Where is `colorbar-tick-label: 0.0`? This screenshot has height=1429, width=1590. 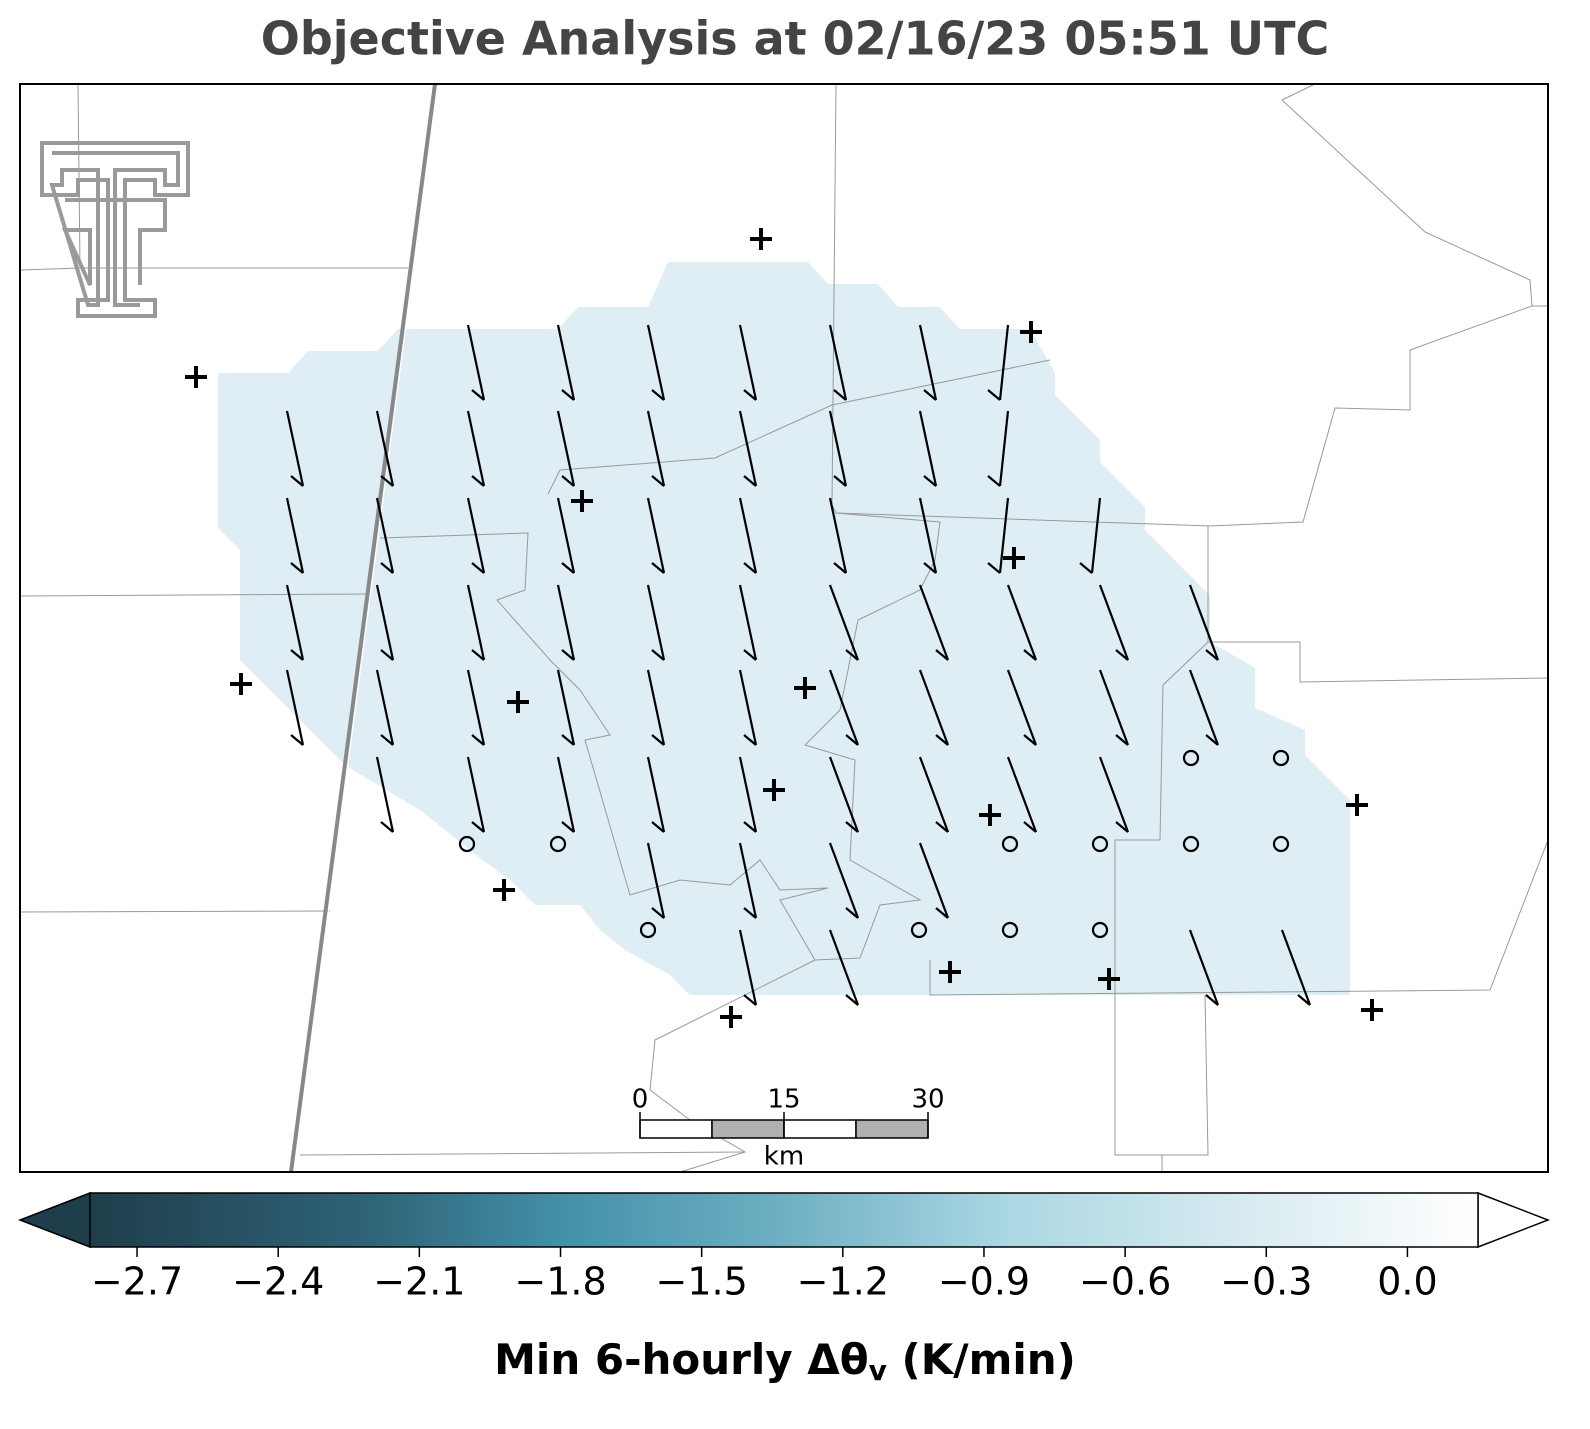
colorbar-tick-label: 0.0 is located at coordinates (1407, 1282).